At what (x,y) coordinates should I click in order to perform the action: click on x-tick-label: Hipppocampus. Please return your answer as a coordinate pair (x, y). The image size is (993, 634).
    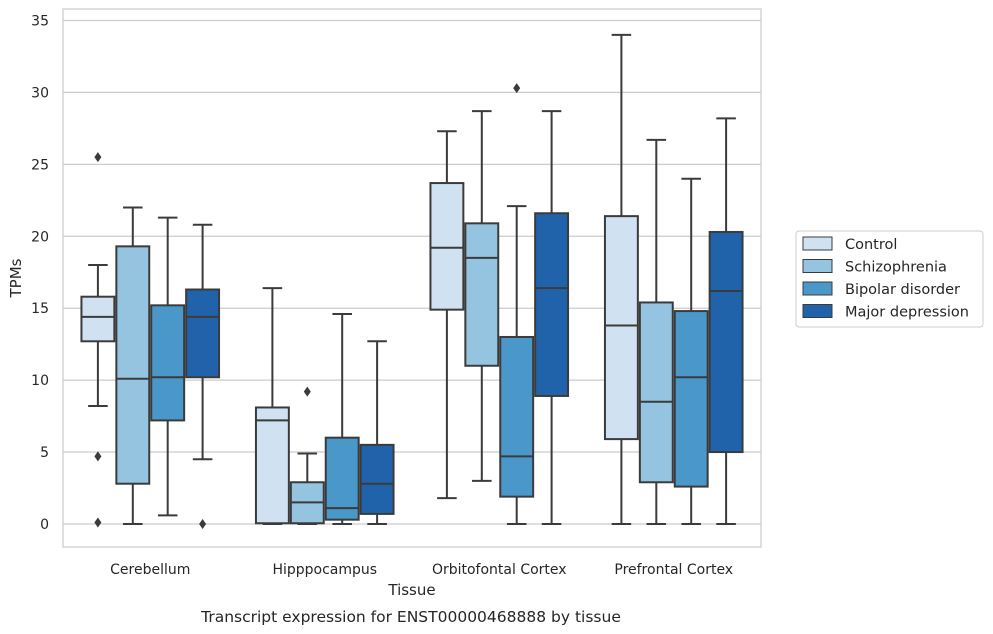
    Looking at the image, I should click on (324, 570).